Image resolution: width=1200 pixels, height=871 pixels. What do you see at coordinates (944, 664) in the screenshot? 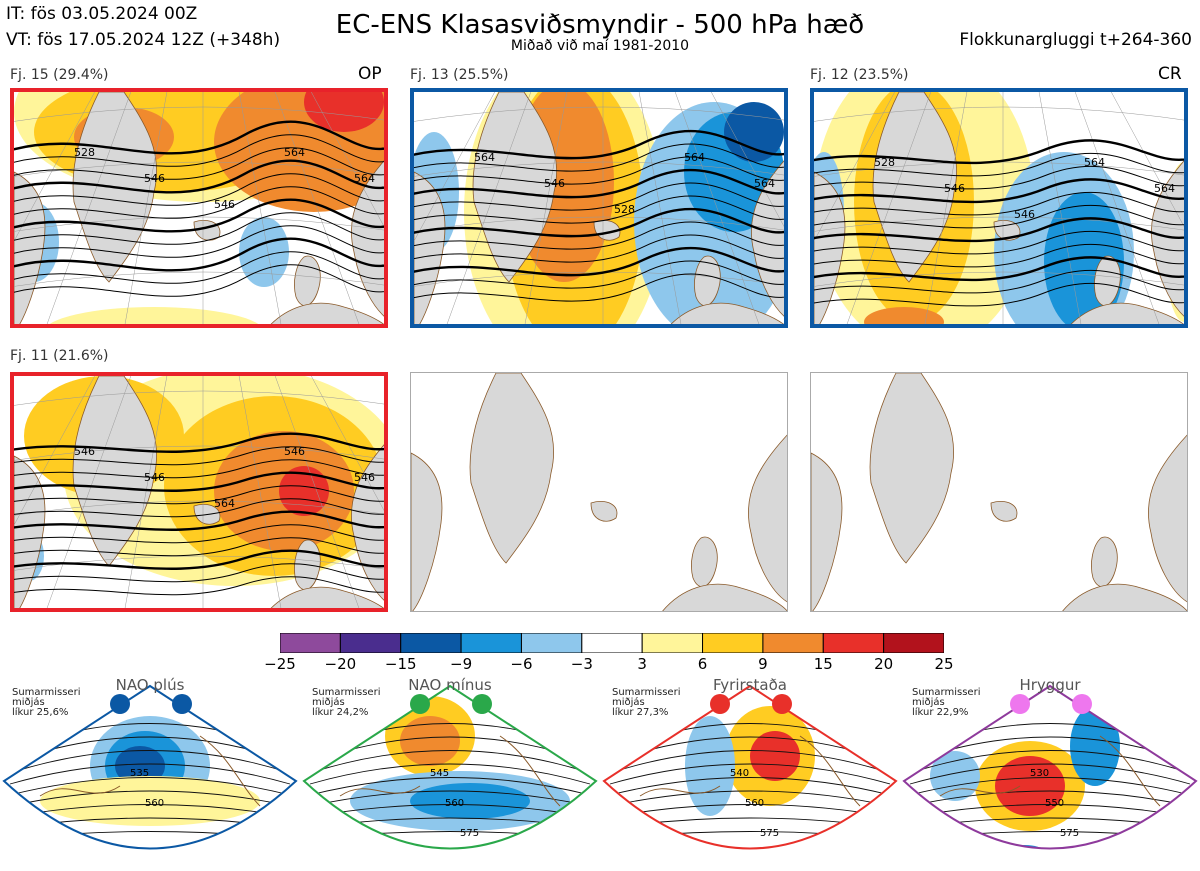
I see `colorbar-tick-label: 25` at bounding box center [944, 664].